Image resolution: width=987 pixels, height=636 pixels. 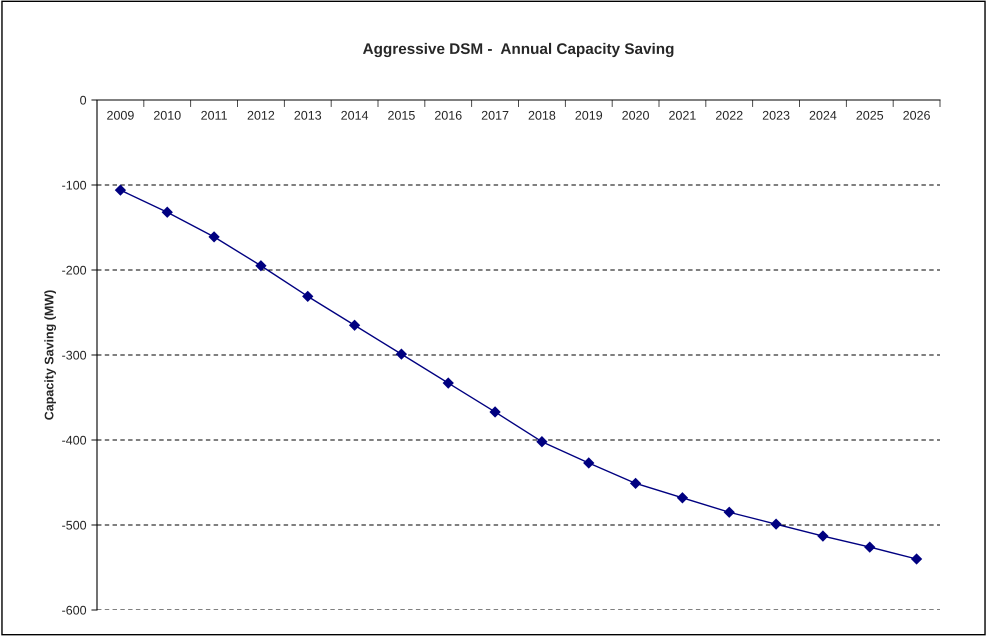 I want to click on x-tick-label: 2013, so click(x=308, y=115).